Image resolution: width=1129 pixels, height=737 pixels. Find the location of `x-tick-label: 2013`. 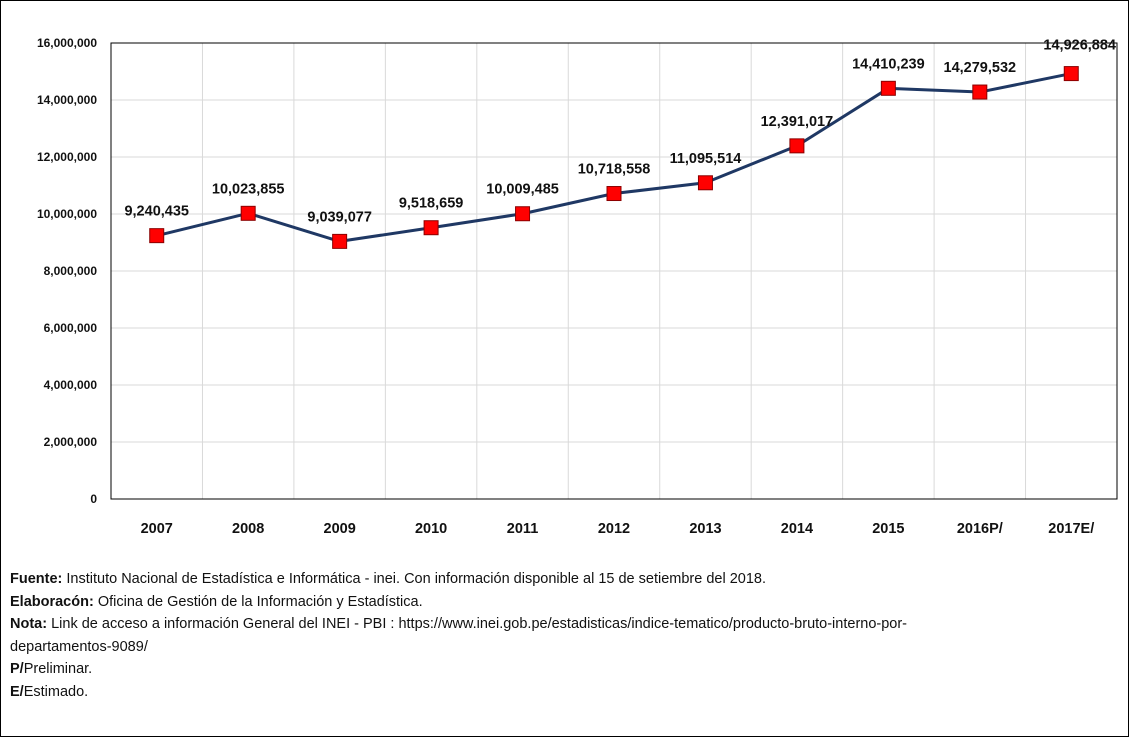

x-tick-label: 2013 is located at coordinates (705, 529).